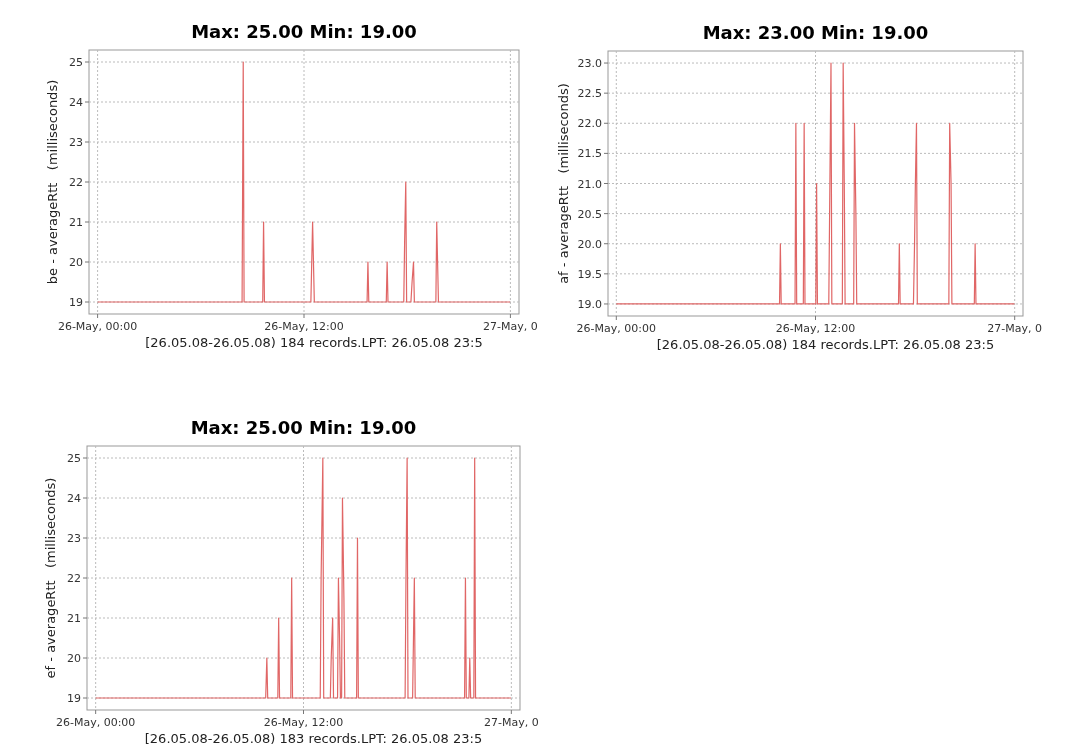 Image resolution: width=1066 pixels, height=747 pixels. What do you see at coordinates (589, 214) in the screenshot?
I see `y-tick-label: 20.5` at bounding box center [589, 214].